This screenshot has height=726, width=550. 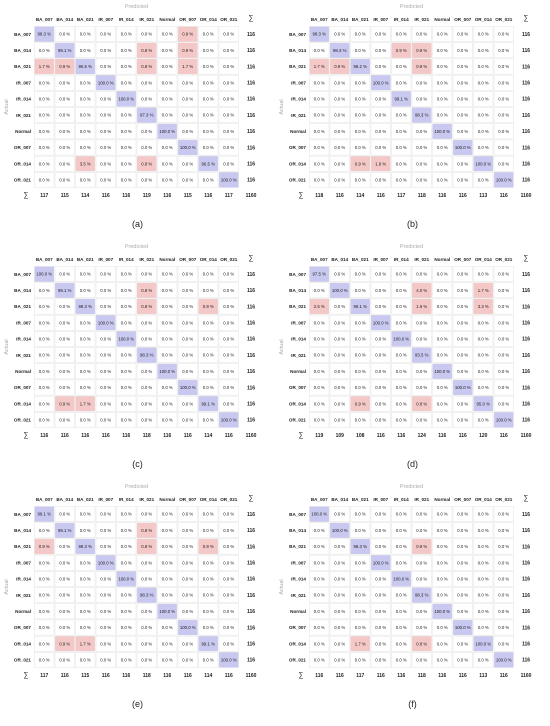 I want to click on column-header: BA_021, so click(x=85, y=499).